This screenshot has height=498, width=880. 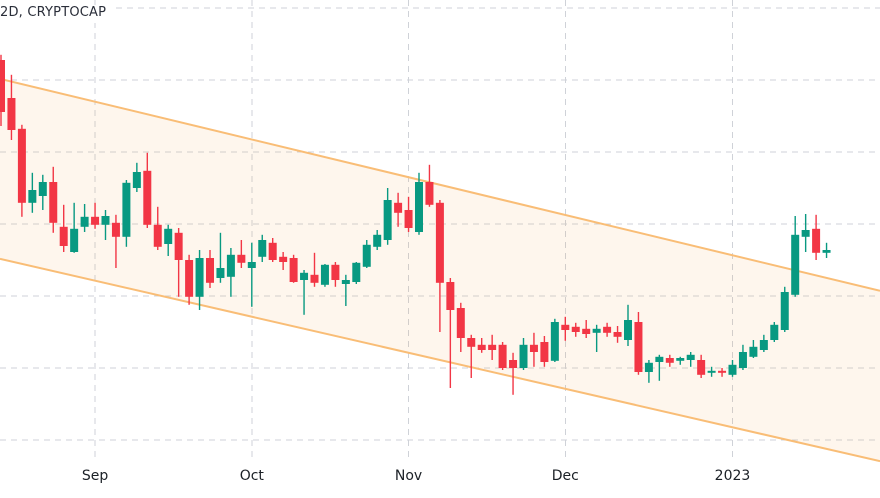 I want to click on symbol-legend: 2D, CRYPTOCAP, so click(x=56, y=14).